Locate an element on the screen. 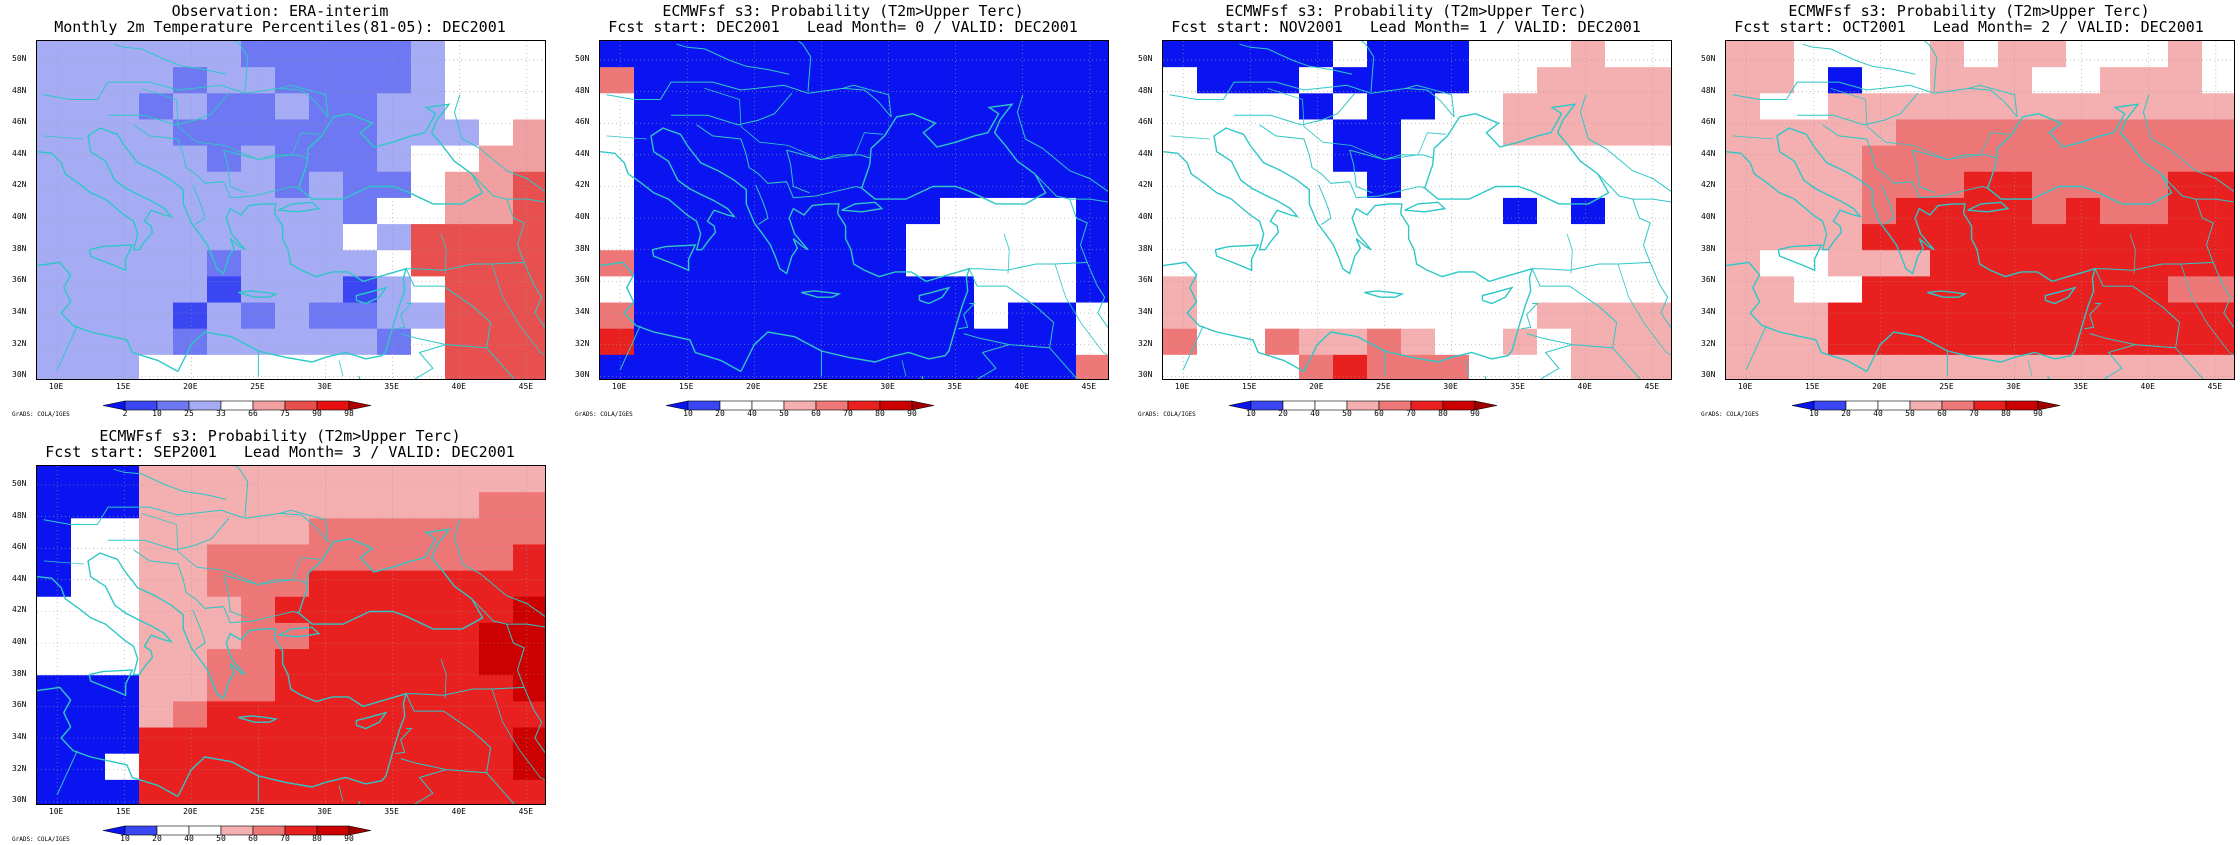 Image resolution: width=2240 pixels, height=845 pixels. longitude-label: 45E is located at coordinates (1089, 386).